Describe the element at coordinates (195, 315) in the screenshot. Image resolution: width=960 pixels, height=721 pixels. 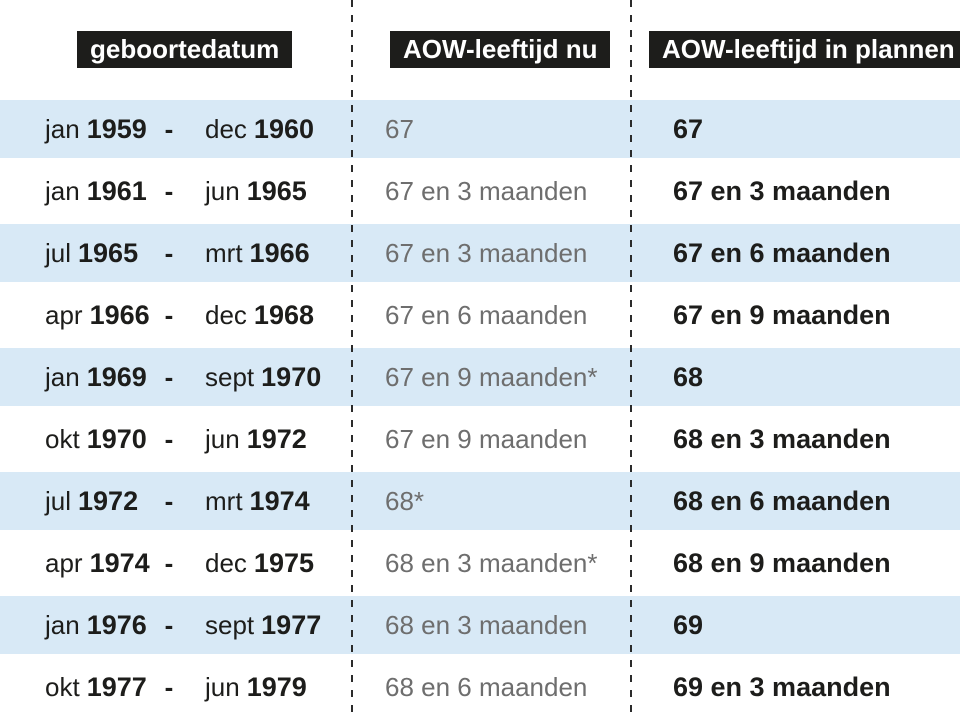
I see `birthdate-cell: apr 1966 - dec 1968` at that location.